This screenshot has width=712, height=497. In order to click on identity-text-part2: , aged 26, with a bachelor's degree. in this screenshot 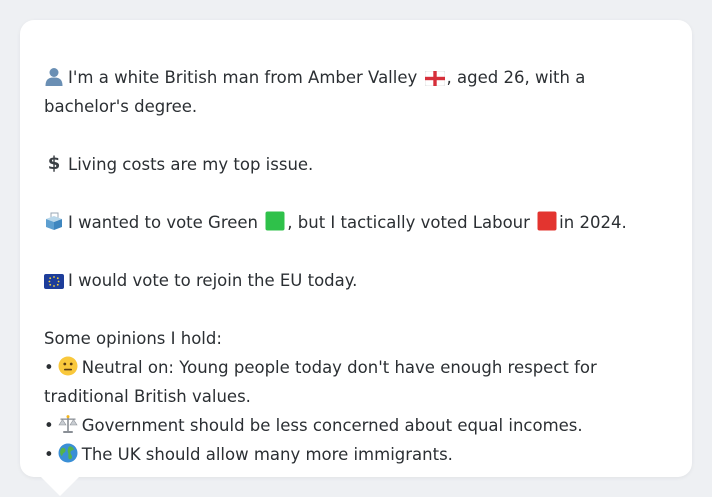, I will do `click(315, 92)`.